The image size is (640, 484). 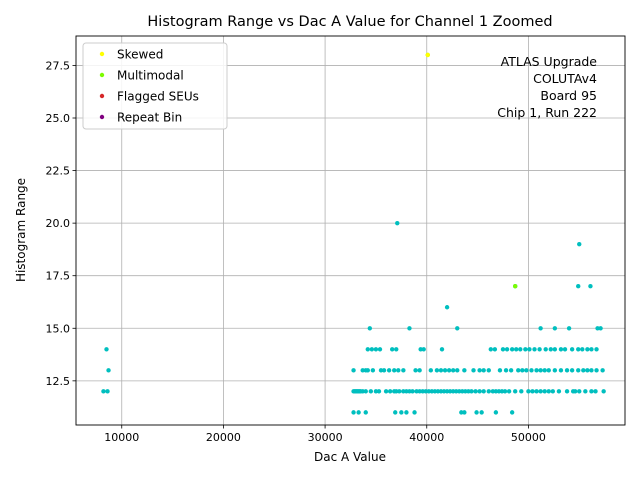 I want to click on x-axis-label: Dac A Value, so click(x=350, y=457).